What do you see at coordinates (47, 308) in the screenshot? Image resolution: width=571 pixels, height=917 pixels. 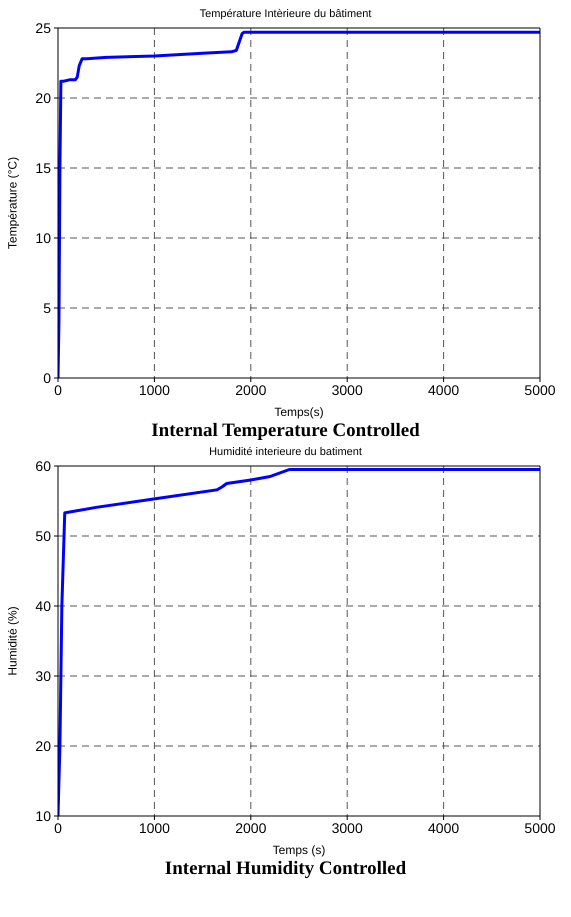 I see `y-tick-label: 5` at bounding box center [47, 308].